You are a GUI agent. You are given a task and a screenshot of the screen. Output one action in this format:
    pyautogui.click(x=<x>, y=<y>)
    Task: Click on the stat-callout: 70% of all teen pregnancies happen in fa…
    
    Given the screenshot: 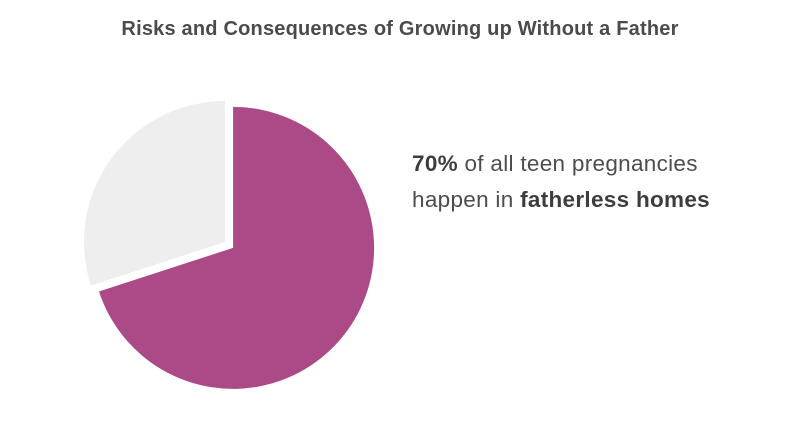 What is the action you would take?
    pyautogui.click(x=561, y=182)
    